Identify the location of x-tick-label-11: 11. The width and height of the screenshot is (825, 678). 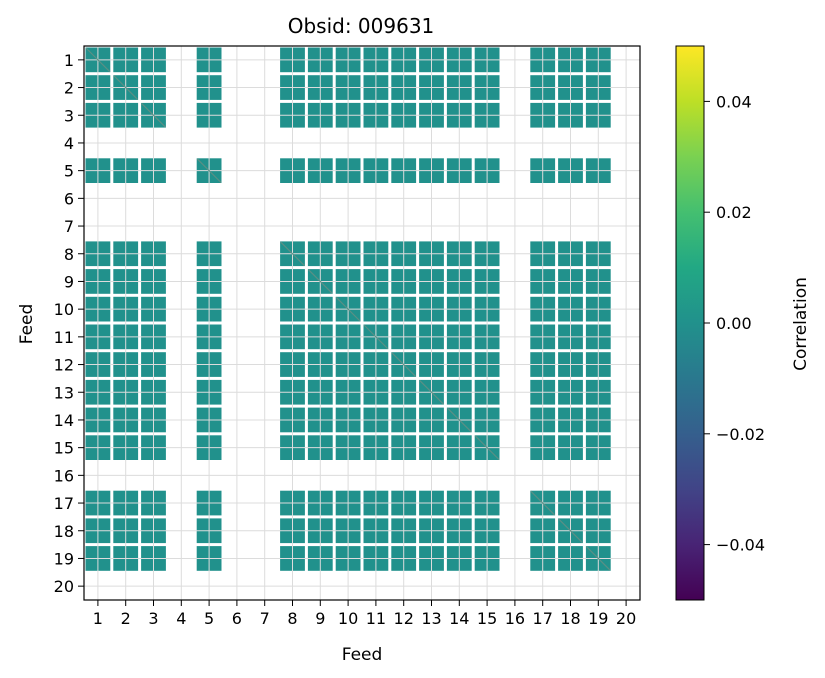
(376, 618).